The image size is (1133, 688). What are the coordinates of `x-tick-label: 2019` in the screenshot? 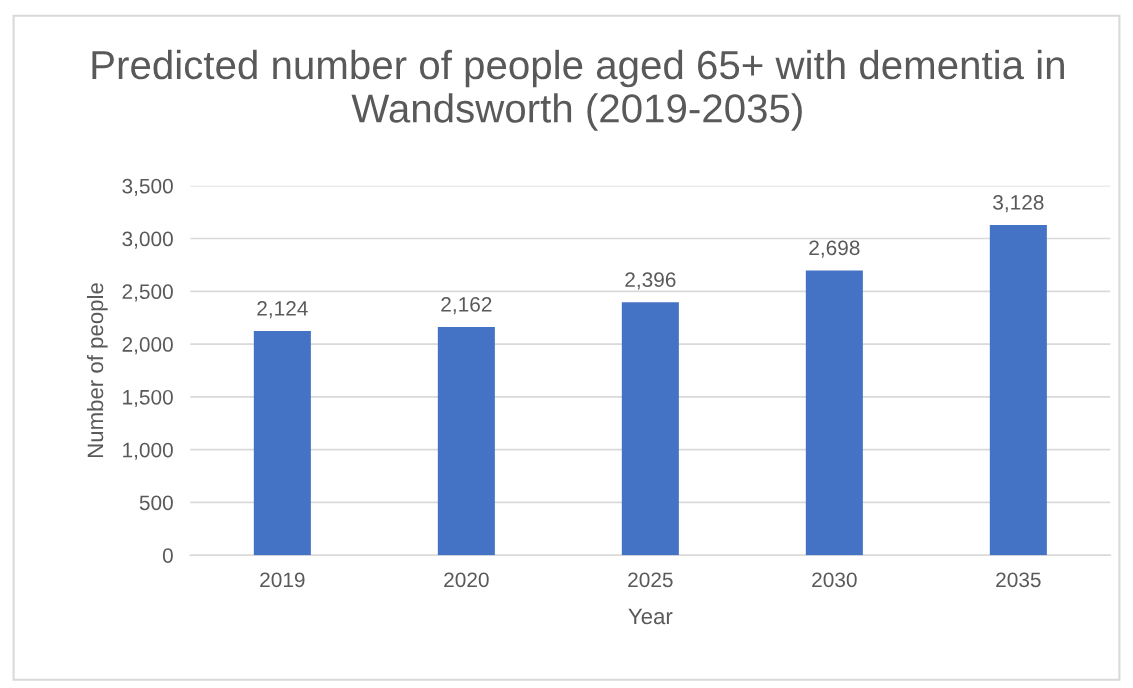 It's located at (282, 580).